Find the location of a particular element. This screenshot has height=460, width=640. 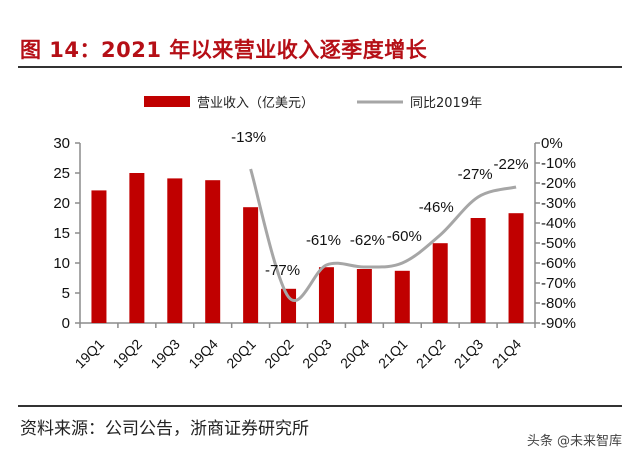

data-label-21Q1: -60% is located at coordinates (404, 236).